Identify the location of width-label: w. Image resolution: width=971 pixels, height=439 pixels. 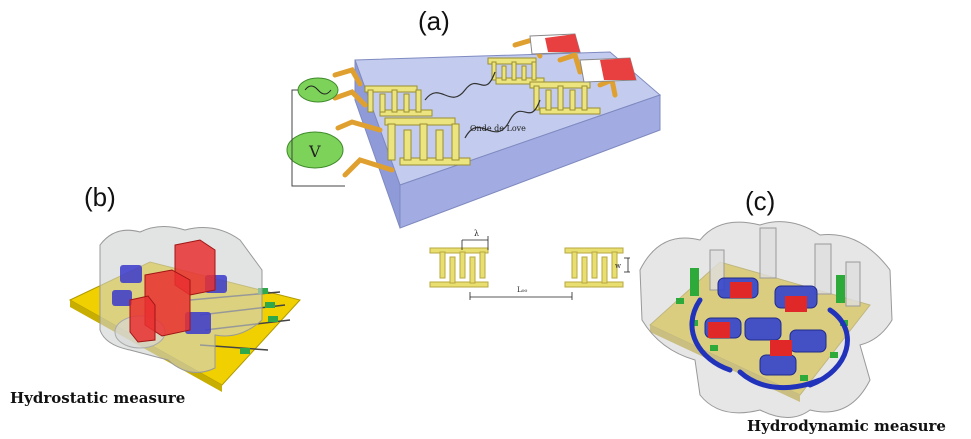
(618, 266).